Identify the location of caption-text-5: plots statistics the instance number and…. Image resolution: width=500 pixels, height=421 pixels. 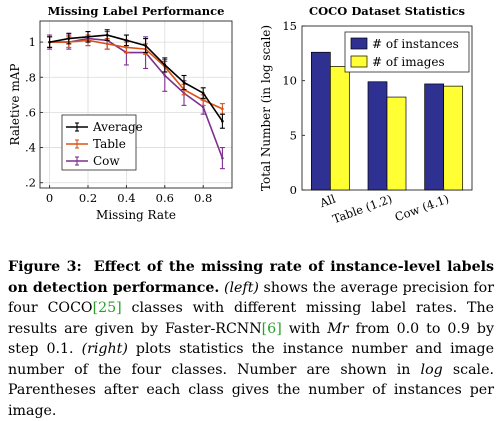
(251, 359).